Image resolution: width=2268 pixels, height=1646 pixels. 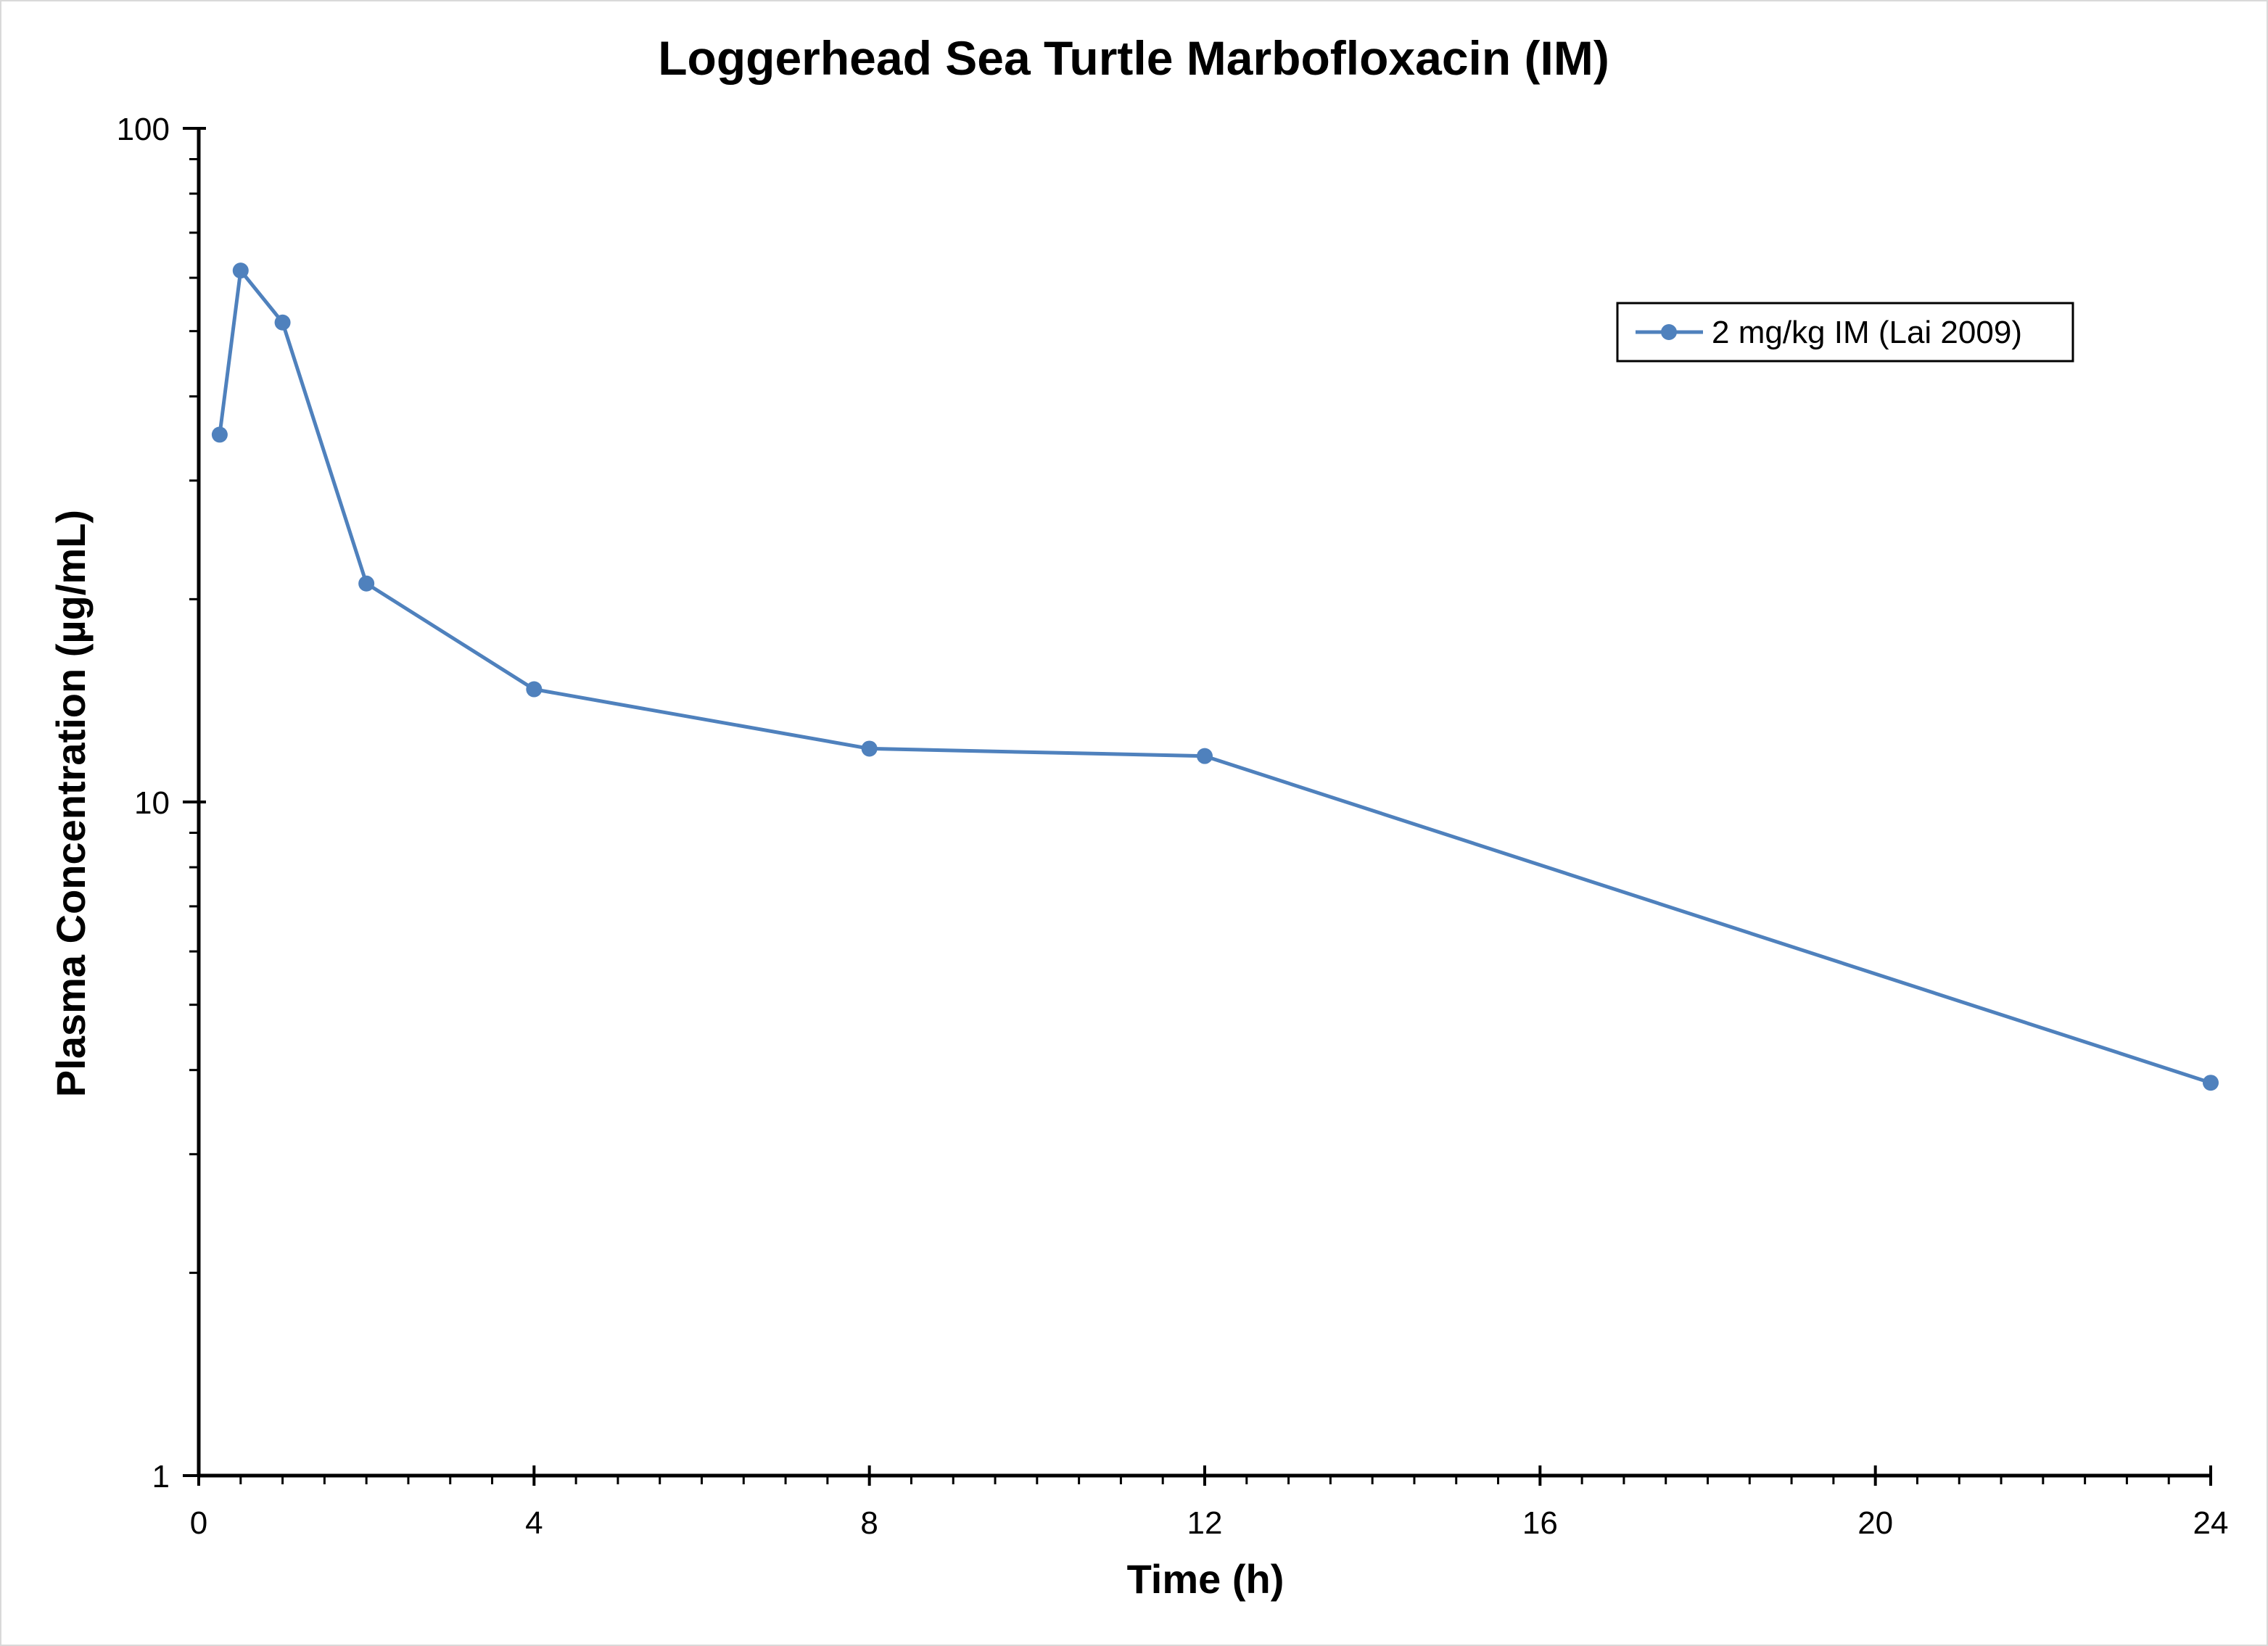 What do you see at coordinates (1133, 58) in the screenshot?
I see `chart-title: Loggerhead Sea Turtle Marbofloxacin (IM)` at bounding box center [1133, 58].